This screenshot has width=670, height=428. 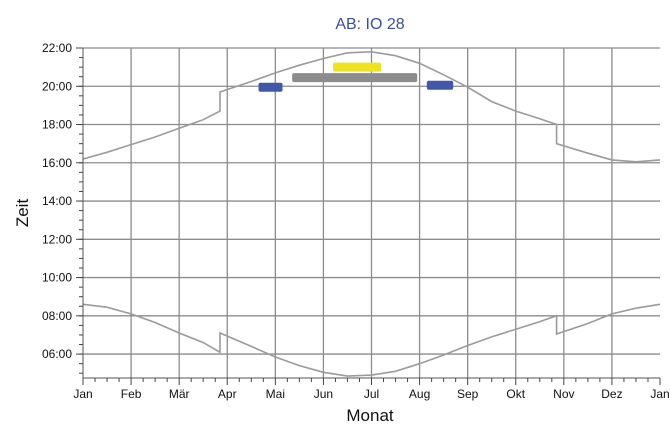 I want to click on x-axis-label: Monat, so click(x=370, y=415).